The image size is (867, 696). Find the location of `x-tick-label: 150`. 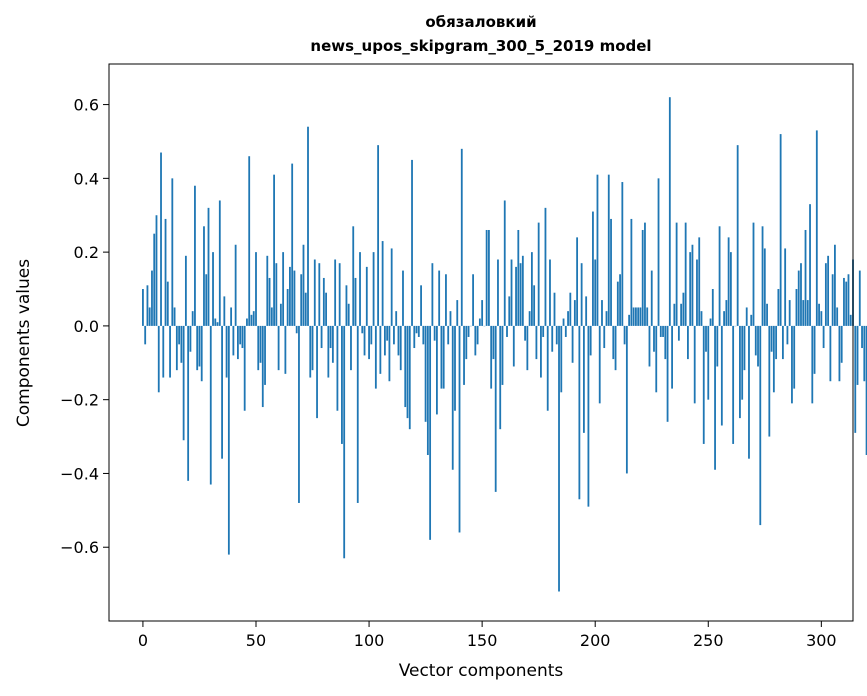

x-tick-label: 150 is located at coordinates (482, 640).